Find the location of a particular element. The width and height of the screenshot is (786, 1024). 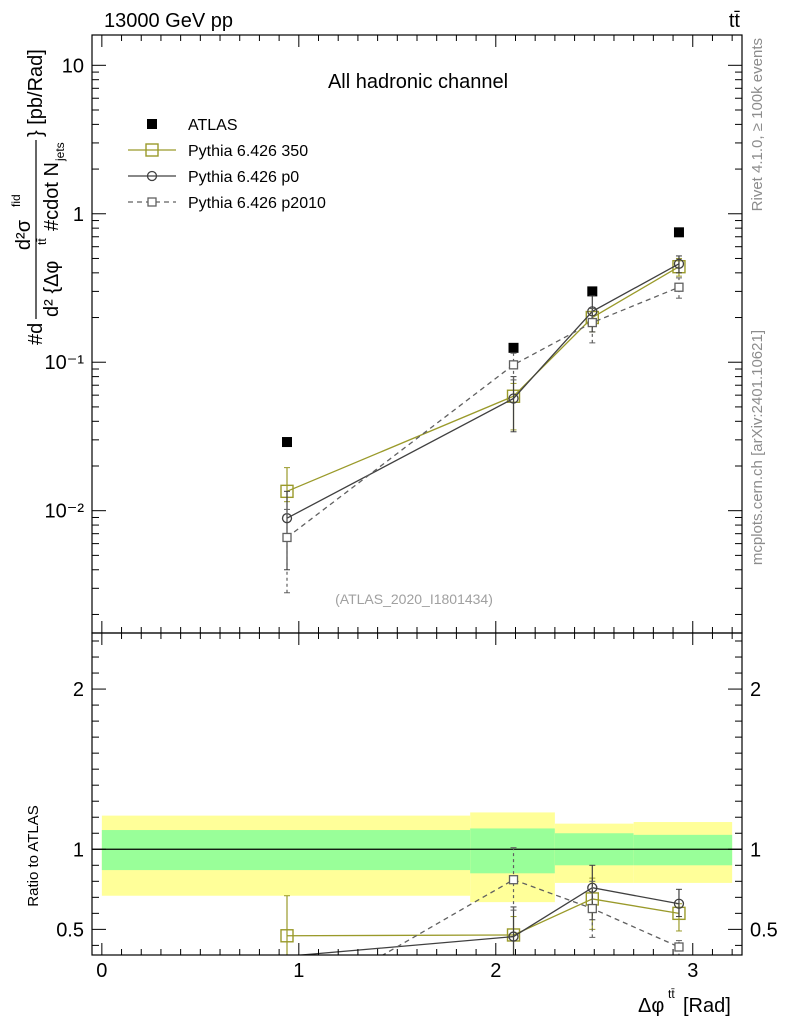

y-label-jets: jets is located at coordinates (60, 152).